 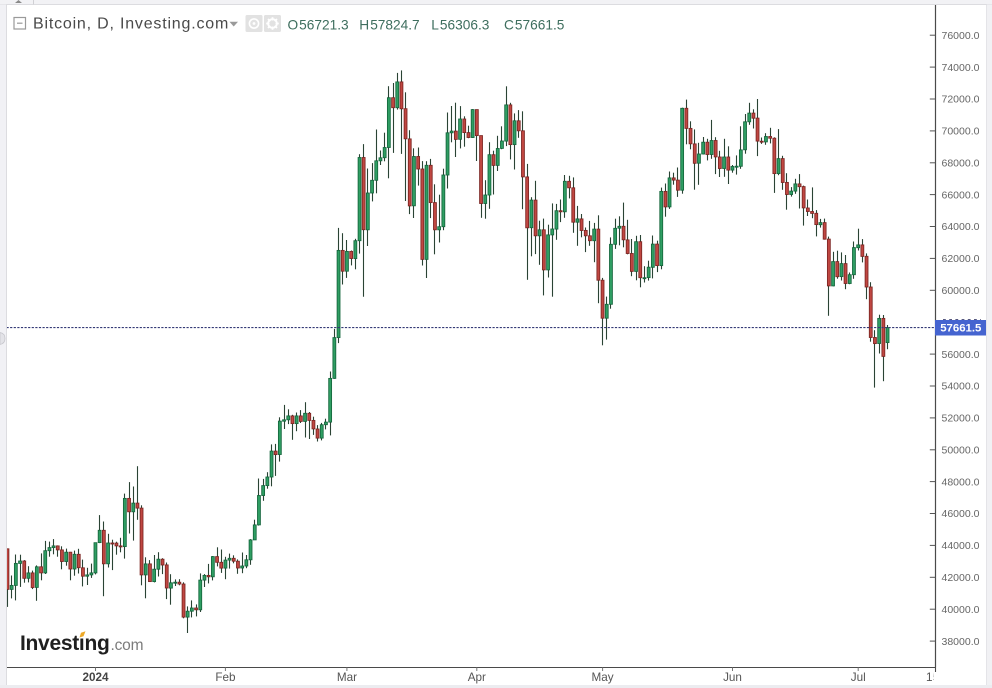 I want to click on svg-text: 66000.0, so click(x=961, y=195).